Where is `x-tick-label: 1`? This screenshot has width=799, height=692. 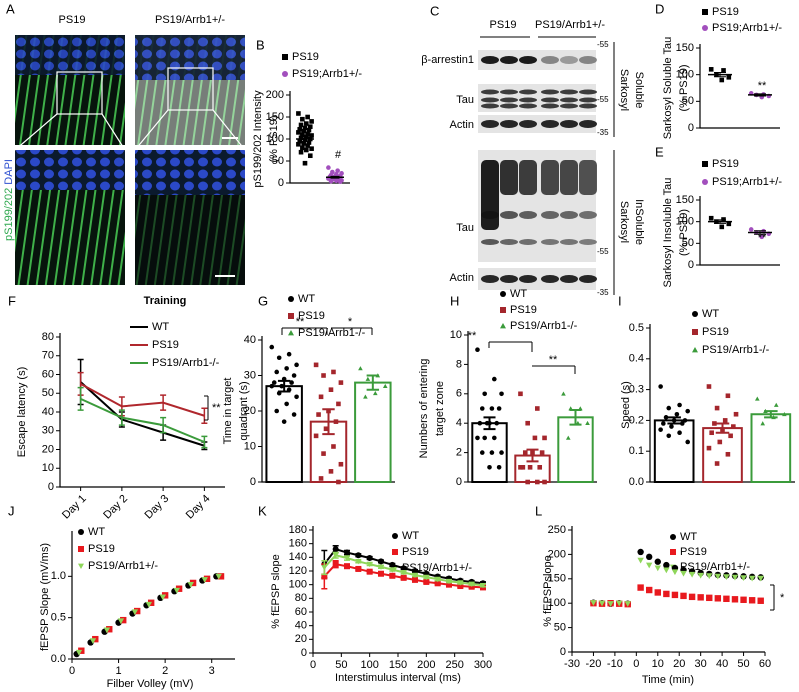 x-tick-label: 1 is located at coordinates (119, 671).